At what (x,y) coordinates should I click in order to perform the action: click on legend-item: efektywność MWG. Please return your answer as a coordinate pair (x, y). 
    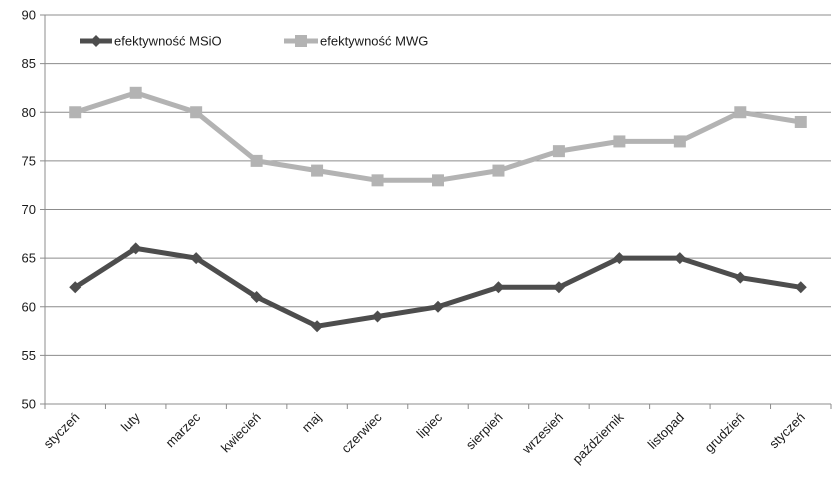
    Looking at the image, I should click on (356, 41).